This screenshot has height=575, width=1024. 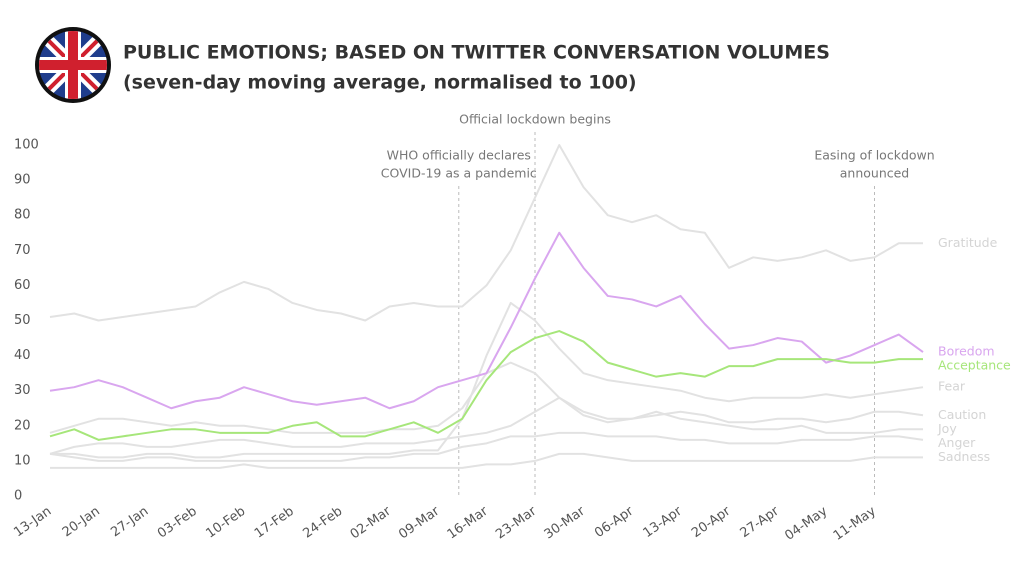 What do you see at coordinates (73, 65) in the screenshot?
I see `flag-icon` at bounding box center [73, 65].